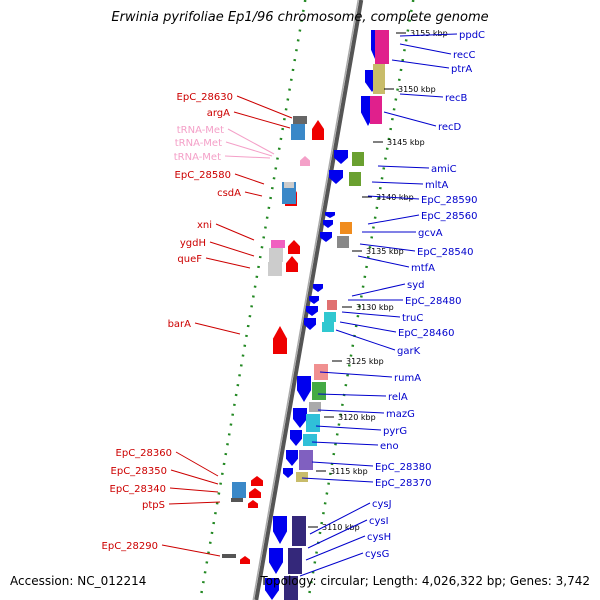 Image resolution: width=600 pixels, height=600 pixels. Describe the element at coordinates (415, 285) in the screenshot. I see `right-gene-label: syd` at that location.